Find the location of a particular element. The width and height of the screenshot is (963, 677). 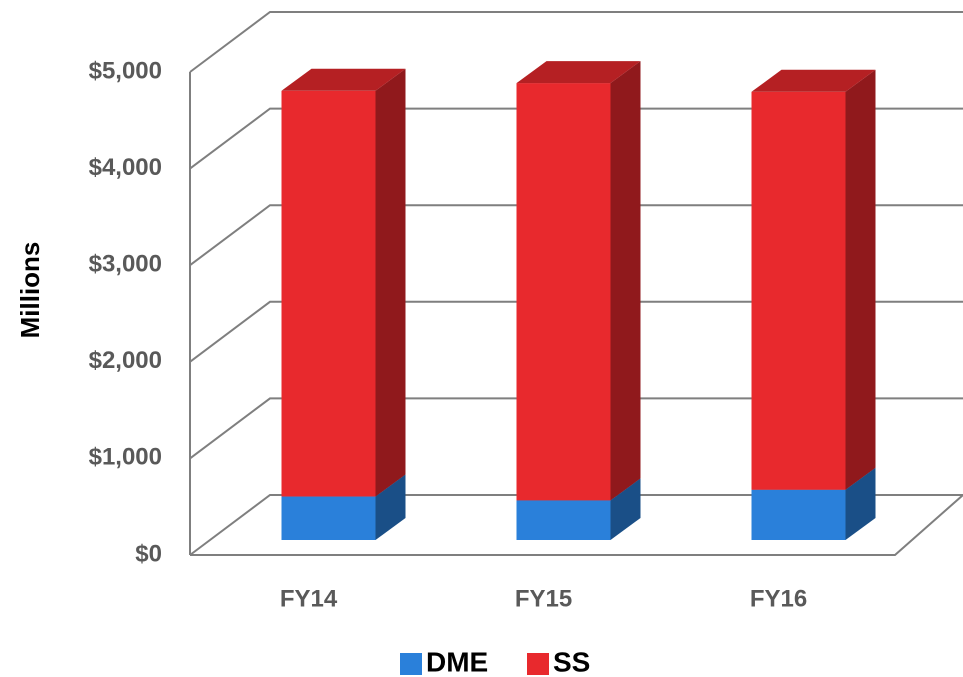

floor-edge is located at coordinates (576, 525).